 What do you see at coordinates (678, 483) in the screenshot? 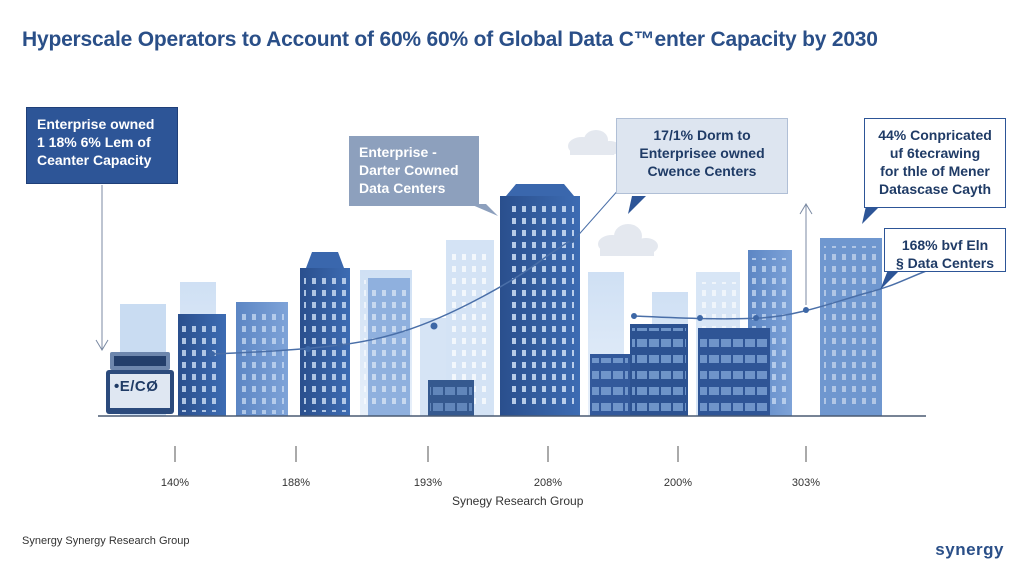
I see `tick-label: 200%` at bounding box center [678, 483].